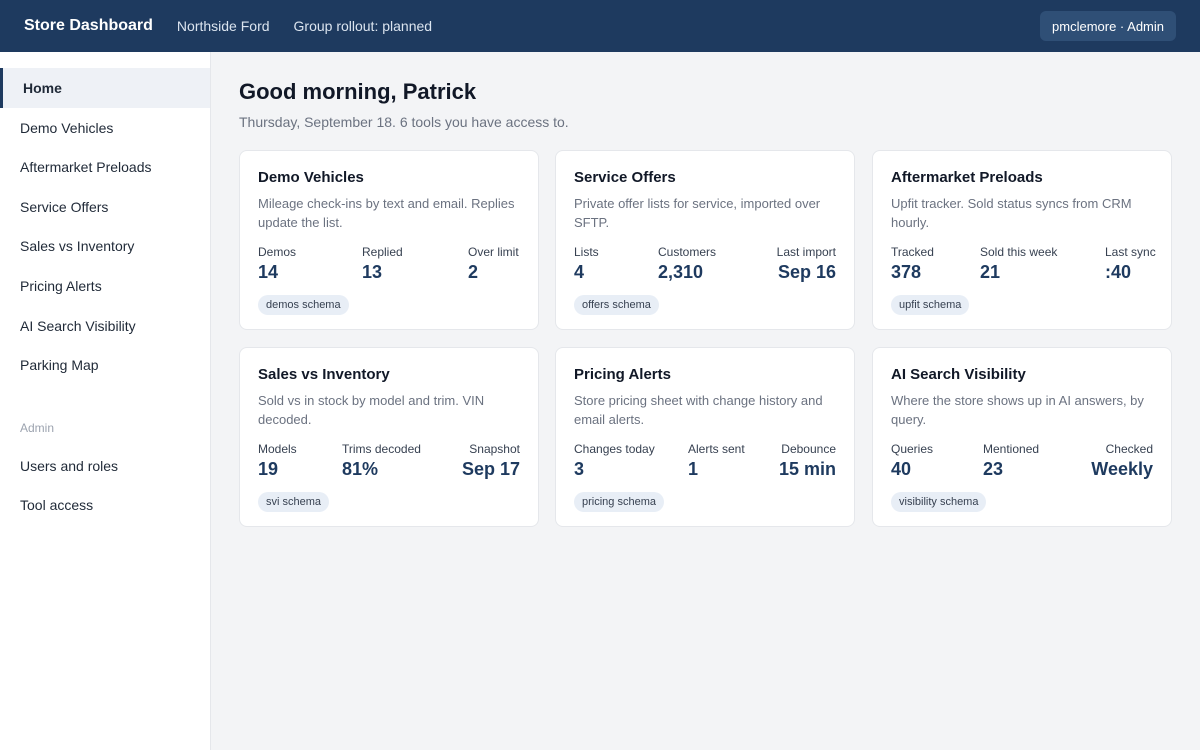 The width and height of the screenshot is (1200, 750). Describe the element at coordinates (358, 91) in the screenshot. I see `page-title: Good morning, Patrick` at that location.